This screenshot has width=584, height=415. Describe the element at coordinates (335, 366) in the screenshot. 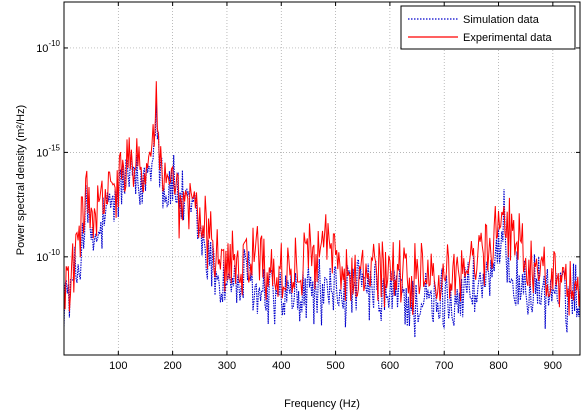

I see `x-tick-label: 500` at that location.